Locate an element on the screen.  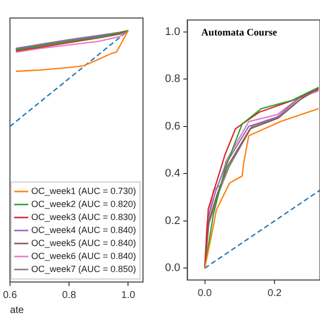
legend-label: OC_week5 (AUC = 0.840) is located at coordinates (83, 243).